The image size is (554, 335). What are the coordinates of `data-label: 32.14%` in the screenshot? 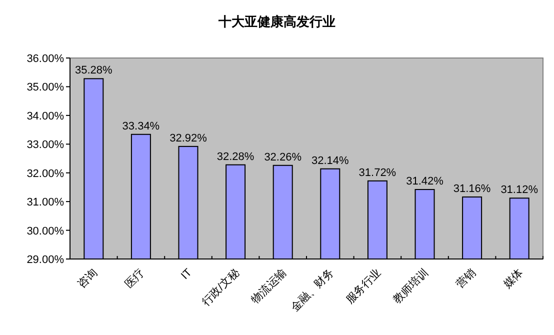 It's located at (330, 160).